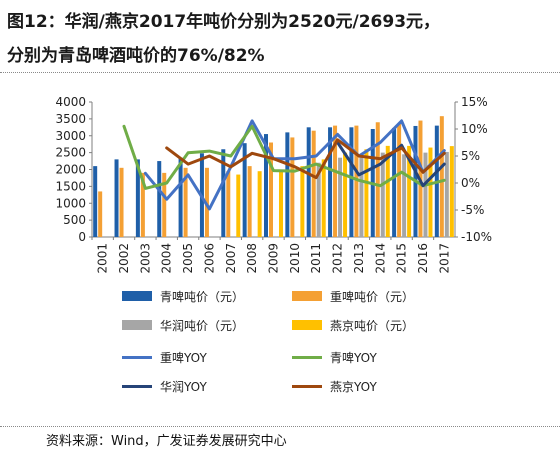  What do you see at coordinates (474, 129) in the screenshot?
I see `y2-tick-label: 10%` at bounding box center [474, 129].